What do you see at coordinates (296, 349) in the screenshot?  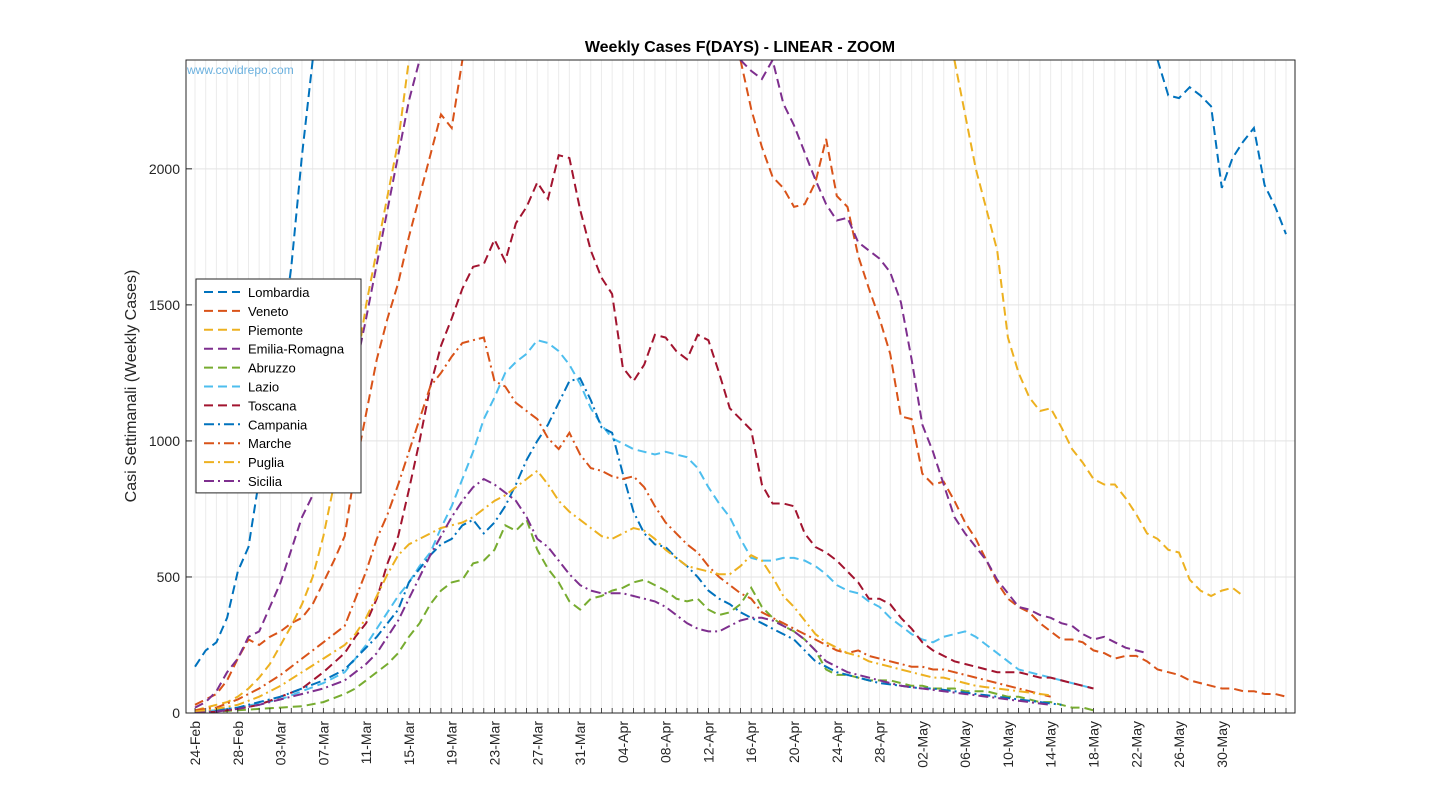 I see `legend-label: Emilia-Romagna` at bounding box center [296, 349].